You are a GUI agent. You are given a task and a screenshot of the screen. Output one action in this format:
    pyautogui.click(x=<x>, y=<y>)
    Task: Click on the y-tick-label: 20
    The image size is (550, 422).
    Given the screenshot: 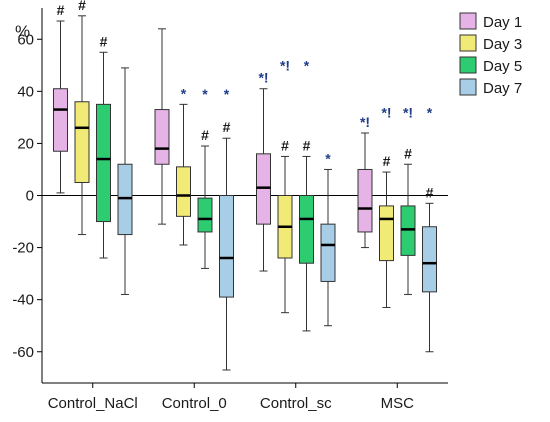 What is the action you would take?
    pyautogui.click(x=25, y=143)
    